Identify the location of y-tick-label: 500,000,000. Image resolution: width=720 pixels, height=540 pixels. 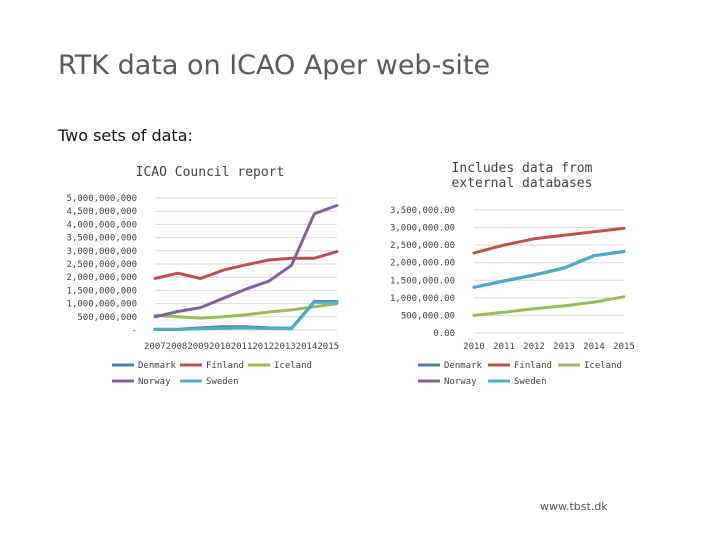
(107, 318).